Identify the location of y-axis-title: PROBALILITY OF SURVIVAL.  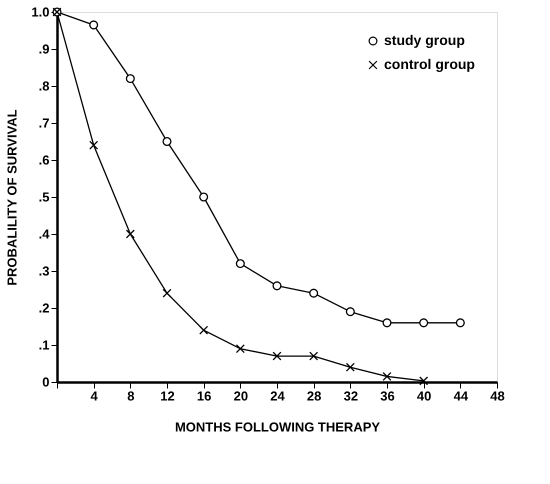
(12, 197).